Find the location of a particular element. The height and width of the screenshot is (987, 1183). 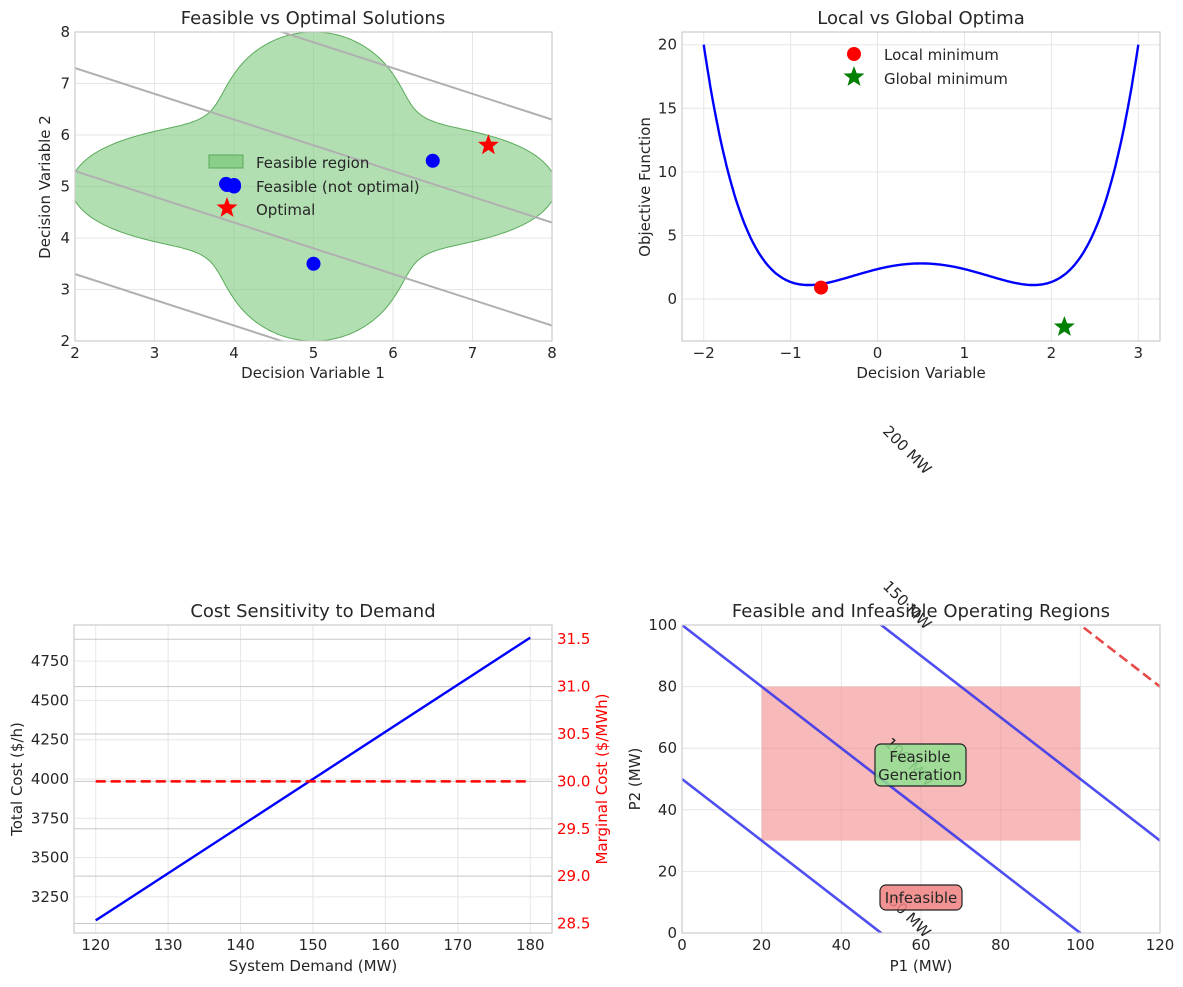

infeasible-annotation-text: Infeasible is located at coordinates (921, 898).